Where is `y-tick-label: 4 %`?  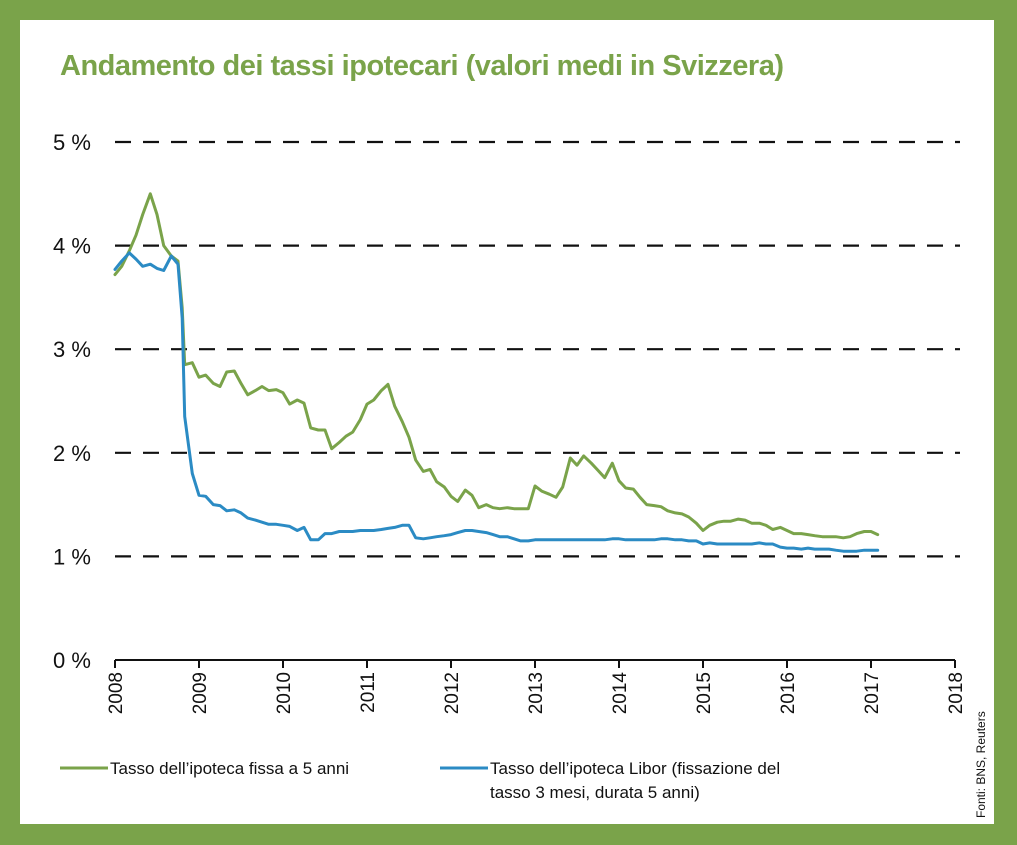 y-tick-label: 4 % is located at coordinates (72, 246).